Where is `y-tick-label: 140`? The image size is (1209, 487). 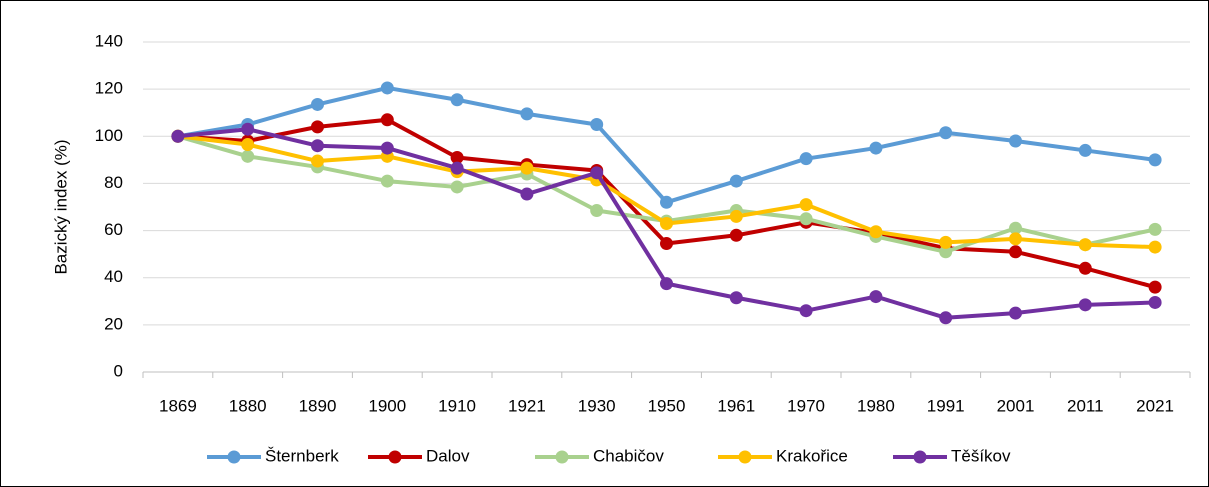 y-tick-label: 140 is located at coordinates (109, 40).